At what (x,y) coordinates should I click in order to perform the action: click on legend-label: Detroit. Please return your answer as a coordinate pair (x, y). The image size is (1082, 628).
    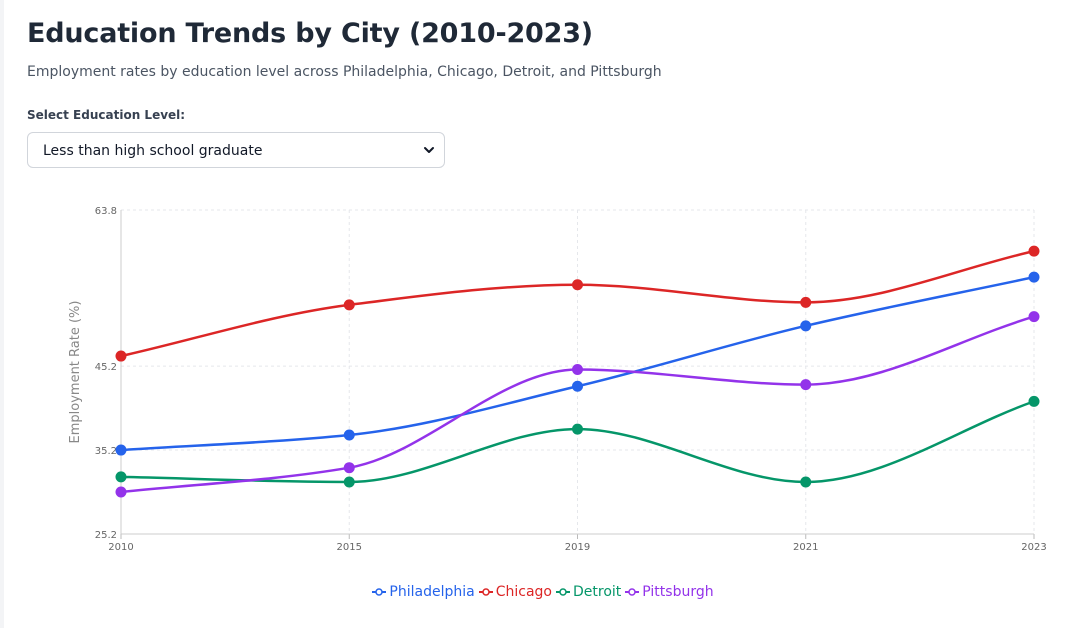
    Looking at the image, I should click on (597, 592).